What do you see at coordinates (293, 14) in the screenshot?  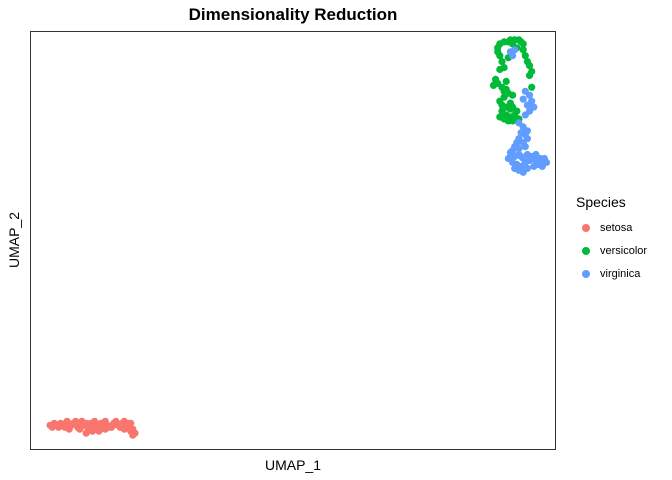 I see `chart-title: Dimensionality Reduction` at bounding box center [293, 14].